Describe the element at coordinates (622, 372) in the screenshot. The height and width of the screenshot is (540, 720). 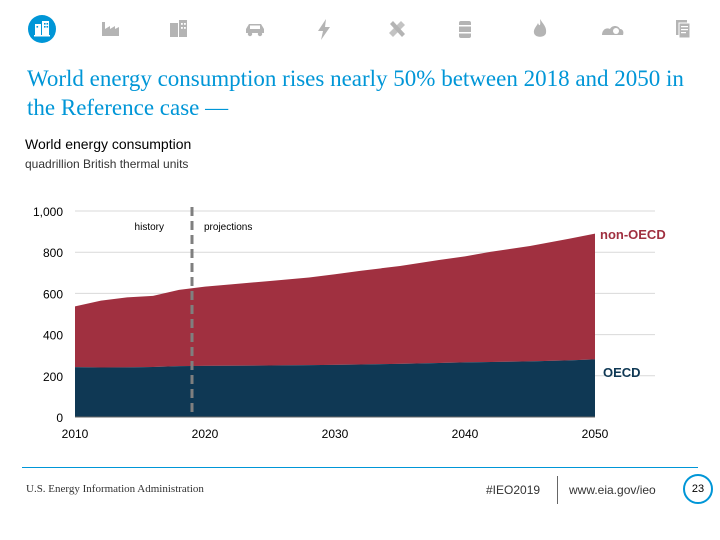
I see `oecd-label: OECD` at that location.